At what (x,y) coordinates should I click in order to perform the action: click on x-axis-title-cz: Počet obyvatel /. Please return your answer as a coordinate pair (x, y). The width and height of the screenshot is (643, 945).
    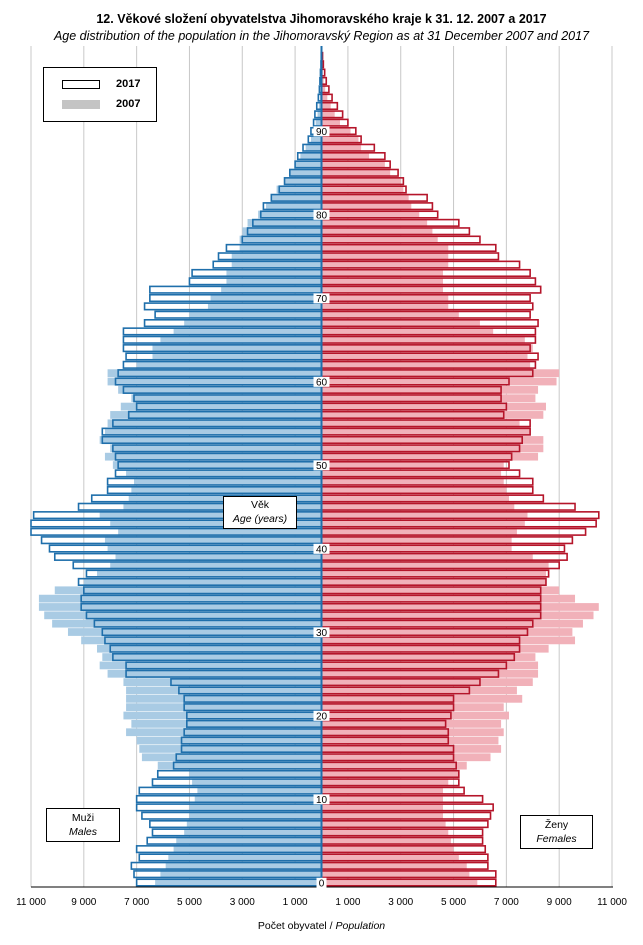
    Looking at the image, I should click on (296, 926).